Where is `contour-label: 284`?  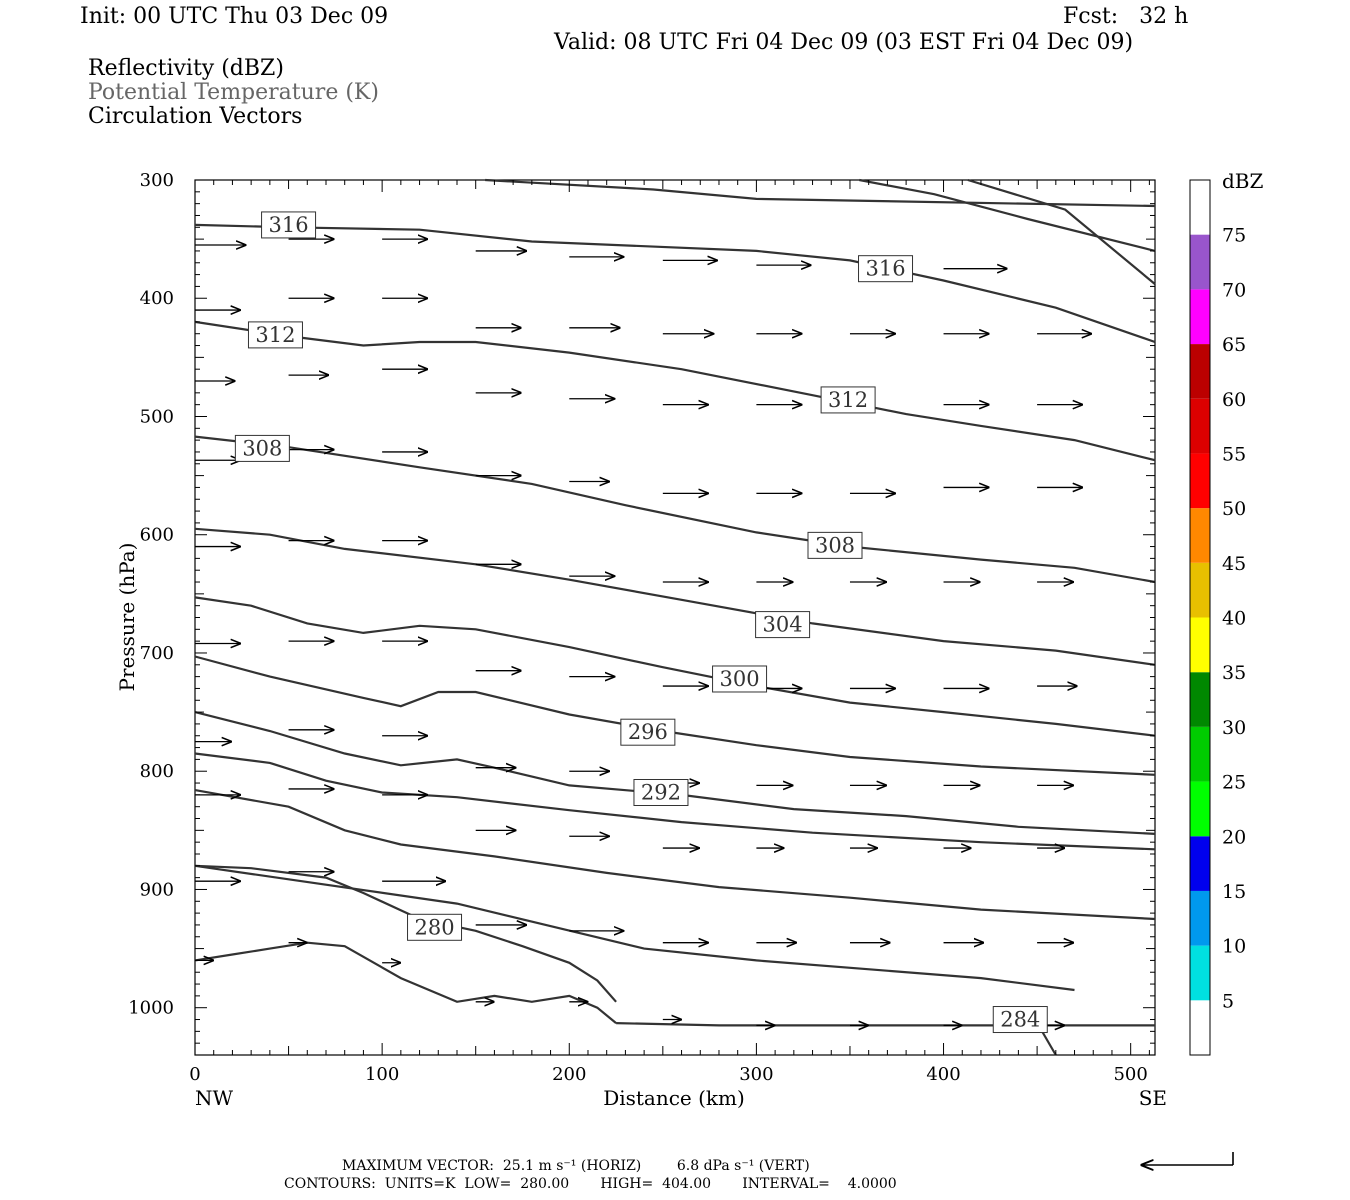 contour-label: 284 is located at coordinates (1020, 1020).